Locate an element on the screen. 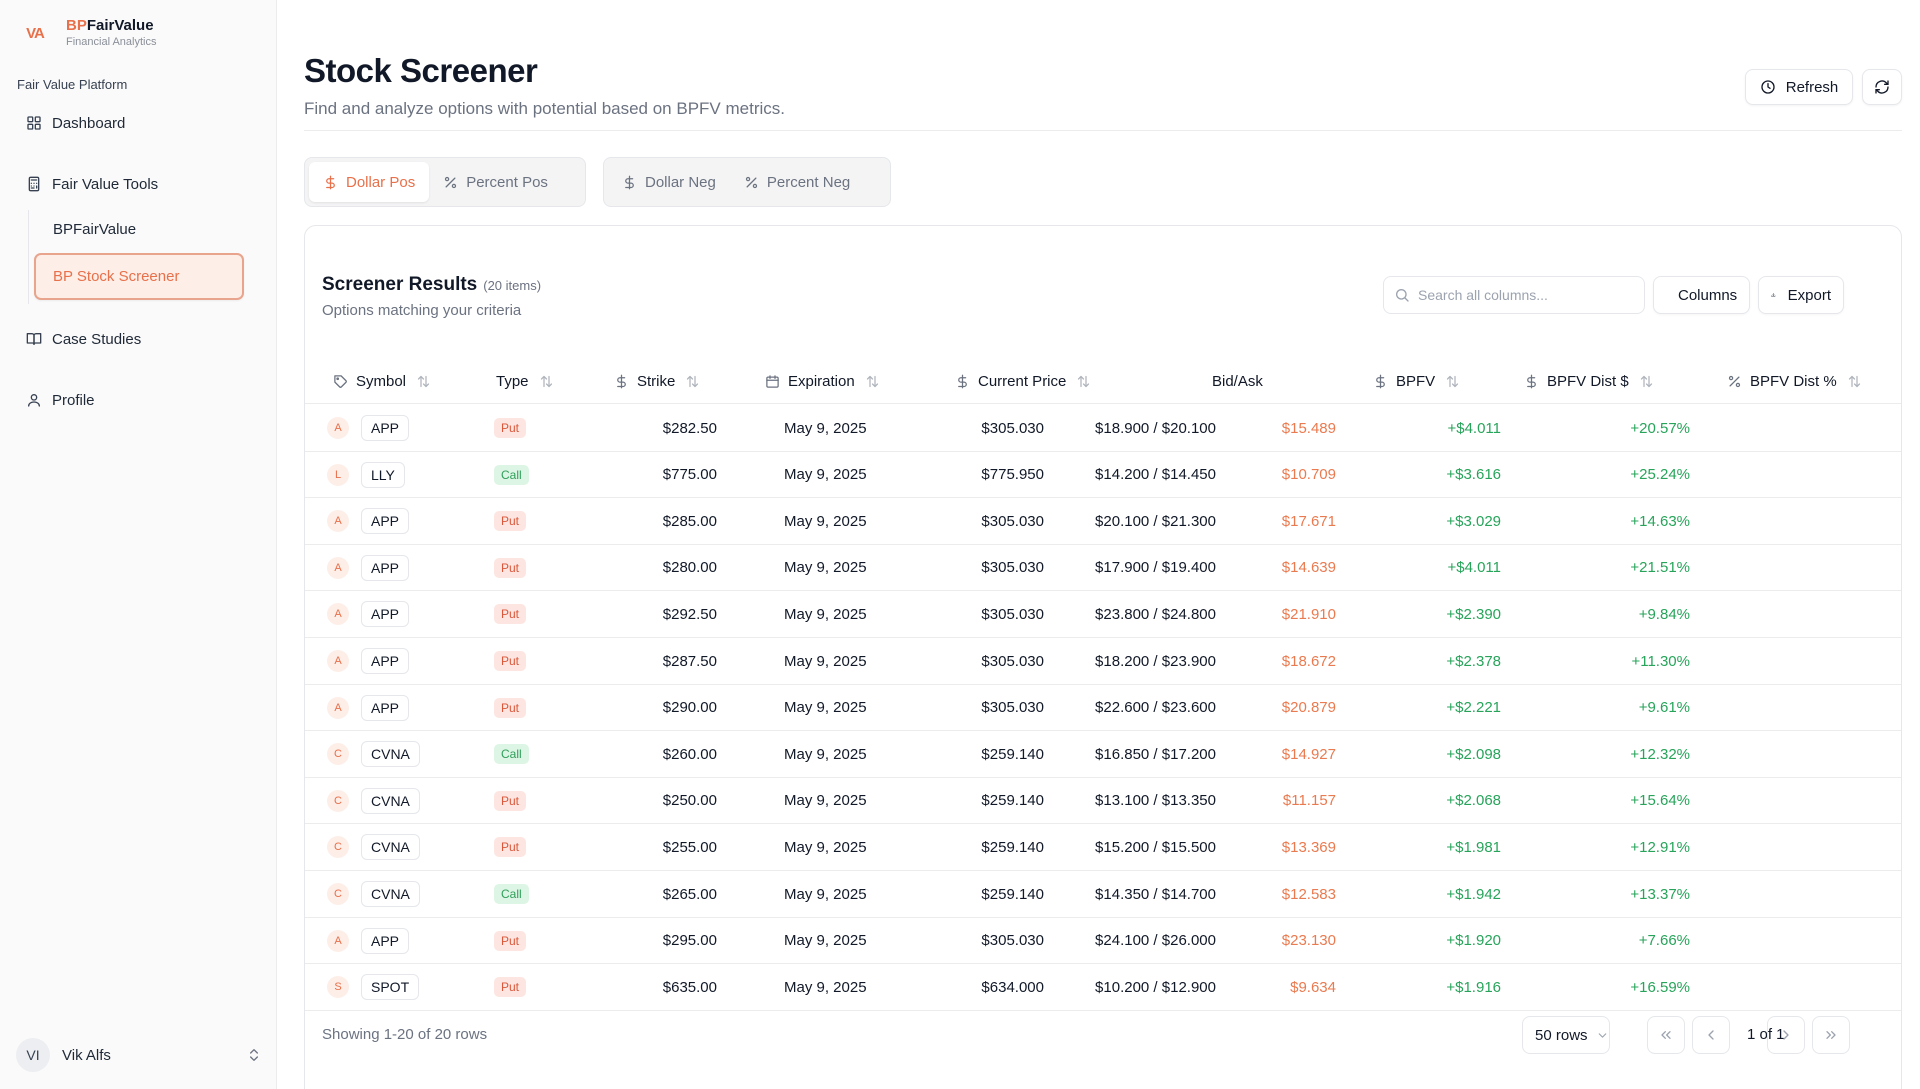 The height and width of the screenshot is (1089, 1920). symbol-cell: C CVNA is located at coordinates (373, 894).